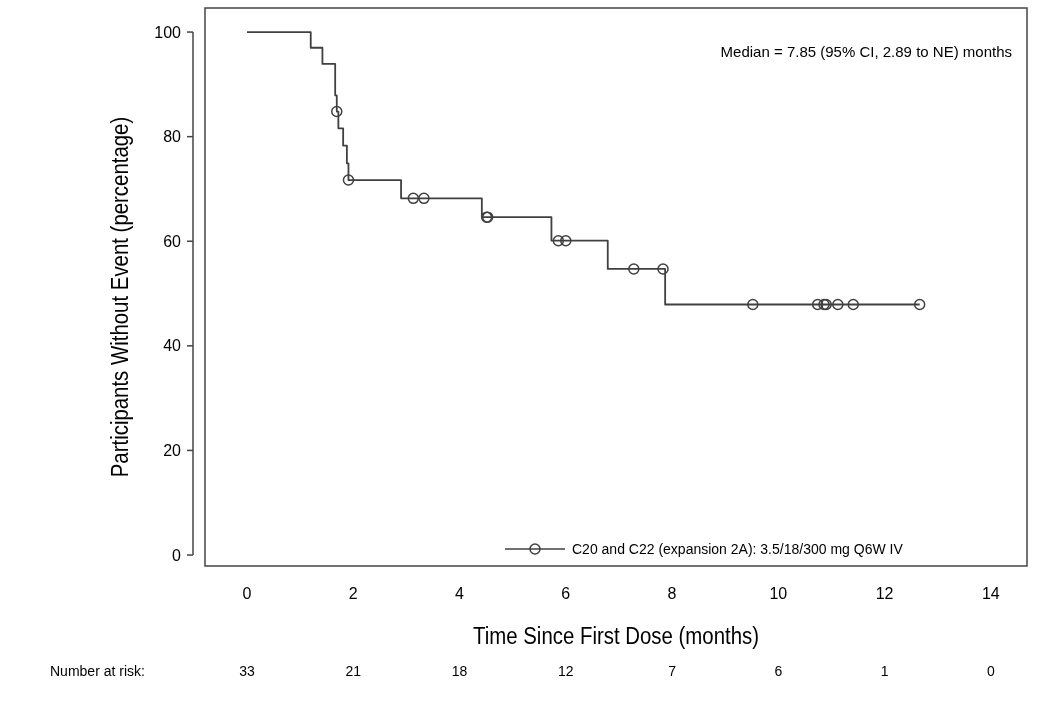 This screenshot has height=717, width=1061. Describe the element at coordinates (778, 671) in the screenshot. I see `text: 6` at that location.